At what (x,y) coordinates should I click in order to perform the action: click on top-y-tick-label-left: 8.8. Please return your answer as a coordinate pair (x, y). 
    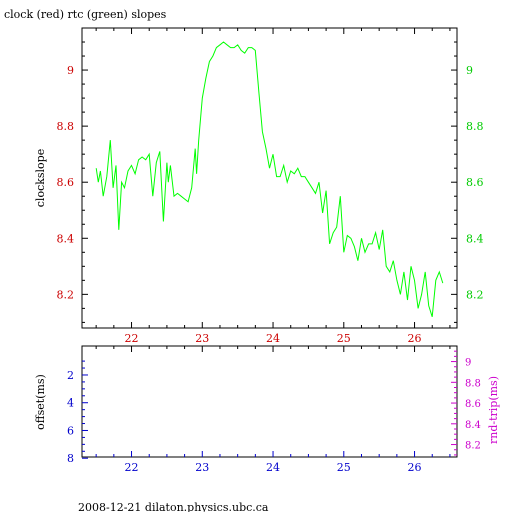
    Looking at the image, I should click on (66, 126).